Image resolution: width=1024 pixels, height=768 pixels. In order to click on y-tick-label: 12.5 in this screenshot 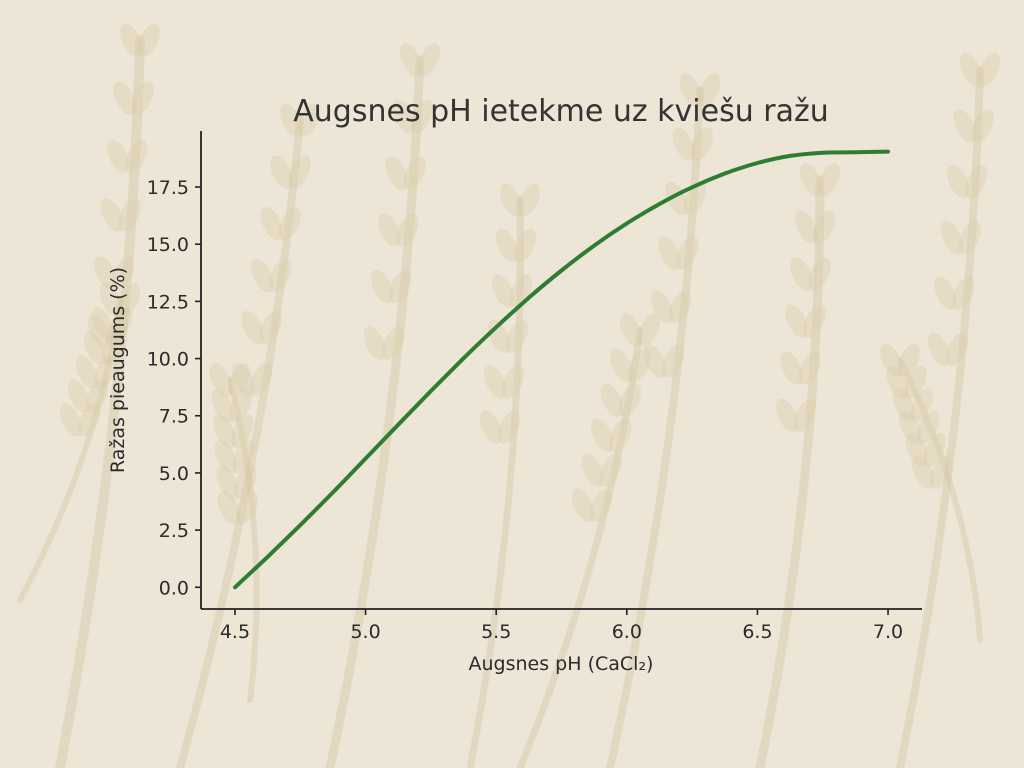, I will do `click(168, 302)`.